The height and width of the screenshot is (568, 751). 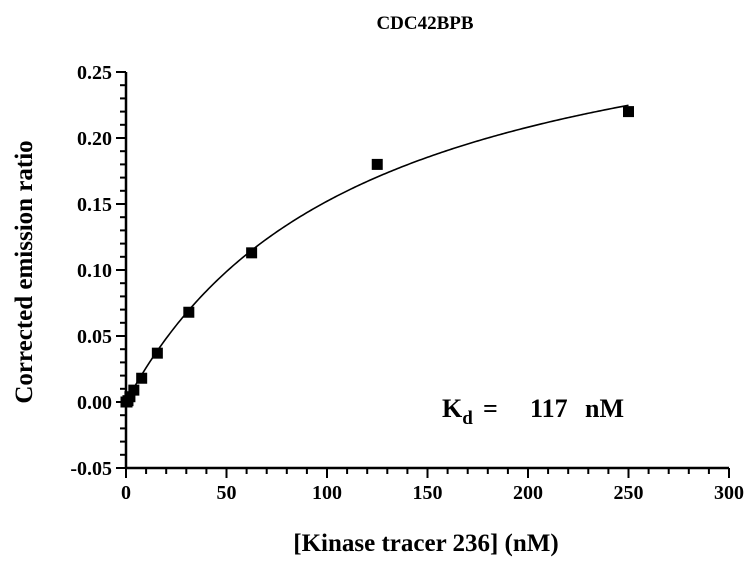 I want to click on kd-k-letter: K, so click(x=452, y=408).